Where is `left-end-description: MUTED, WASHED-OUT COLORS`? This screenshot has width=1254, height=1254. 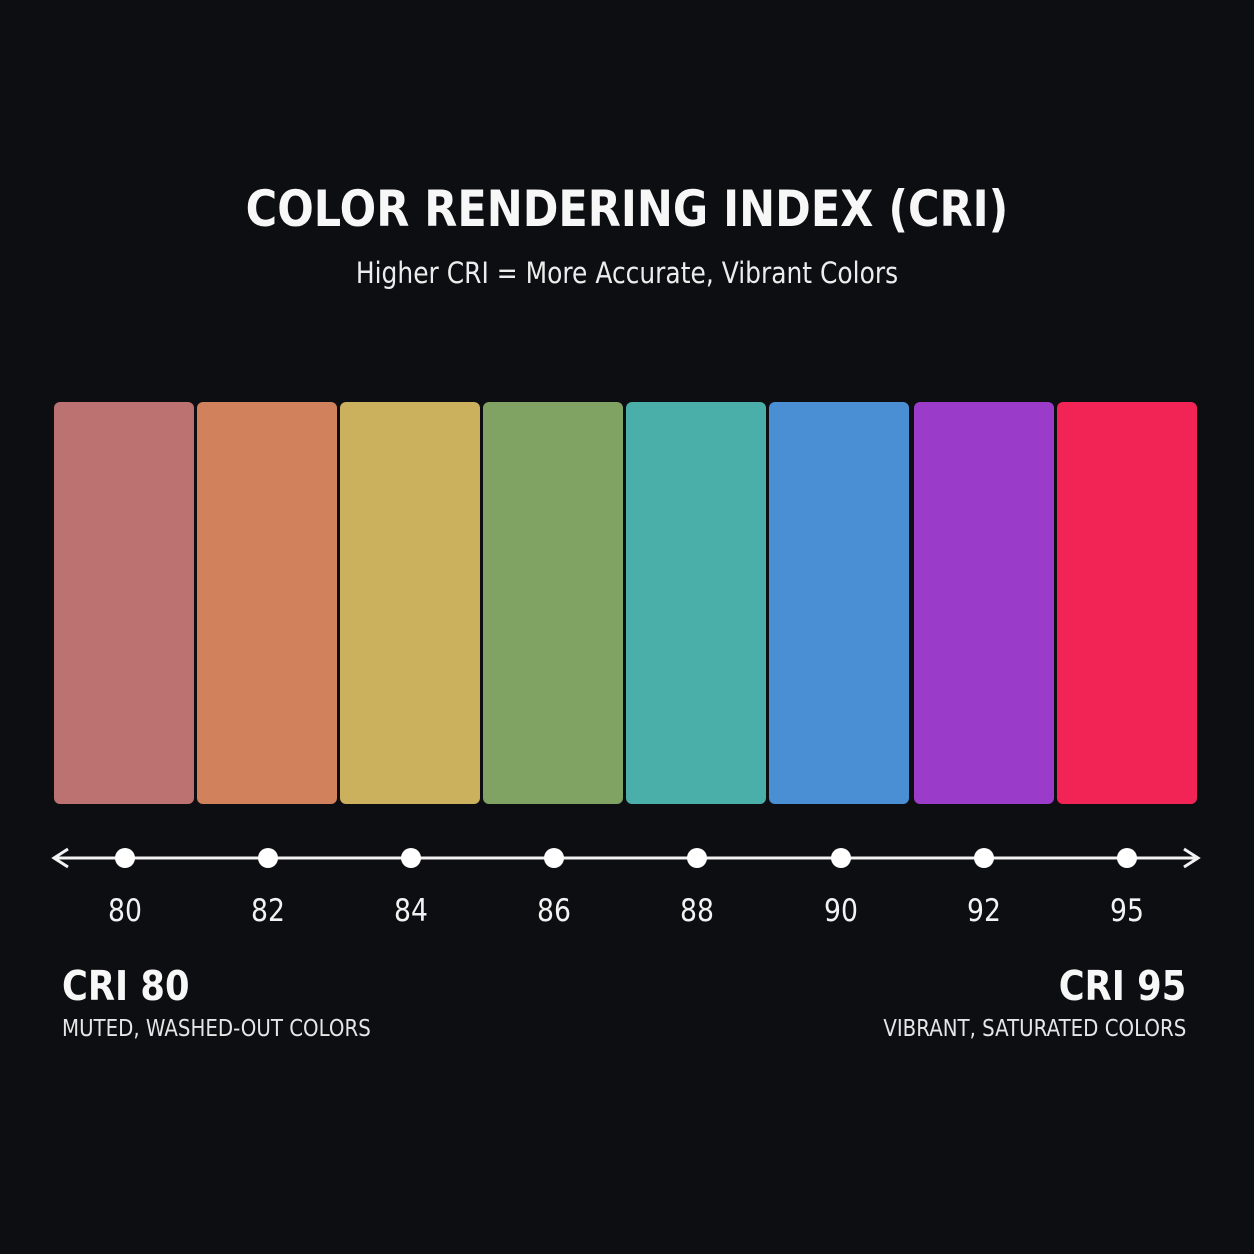
left-end-description: MUTED, WASHED-OUT COLORS is located at coordinates (216, 1029).